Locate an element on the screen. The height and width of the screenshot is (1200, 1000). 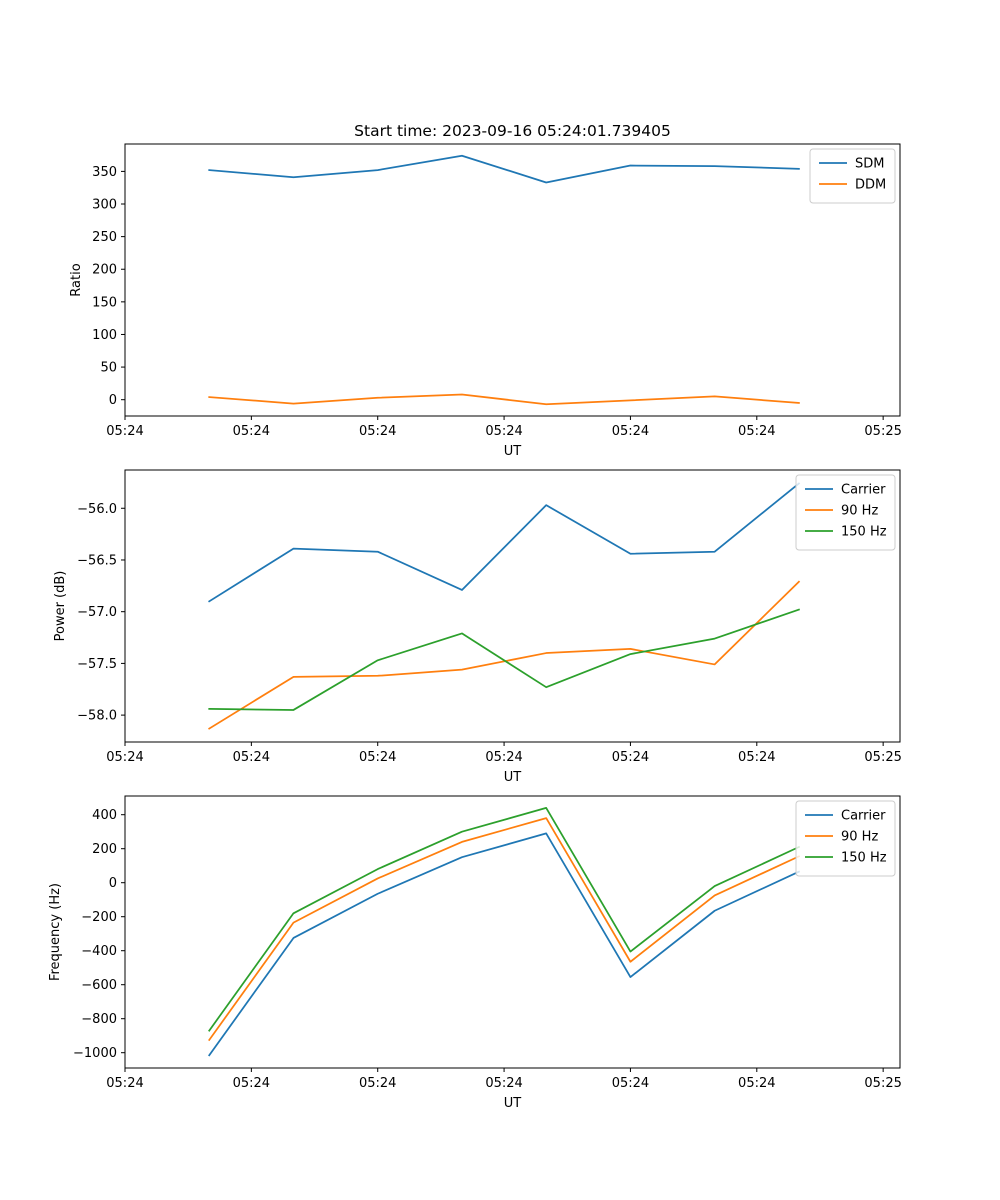
legend-label: SDM is located at coordinates (869, 164).